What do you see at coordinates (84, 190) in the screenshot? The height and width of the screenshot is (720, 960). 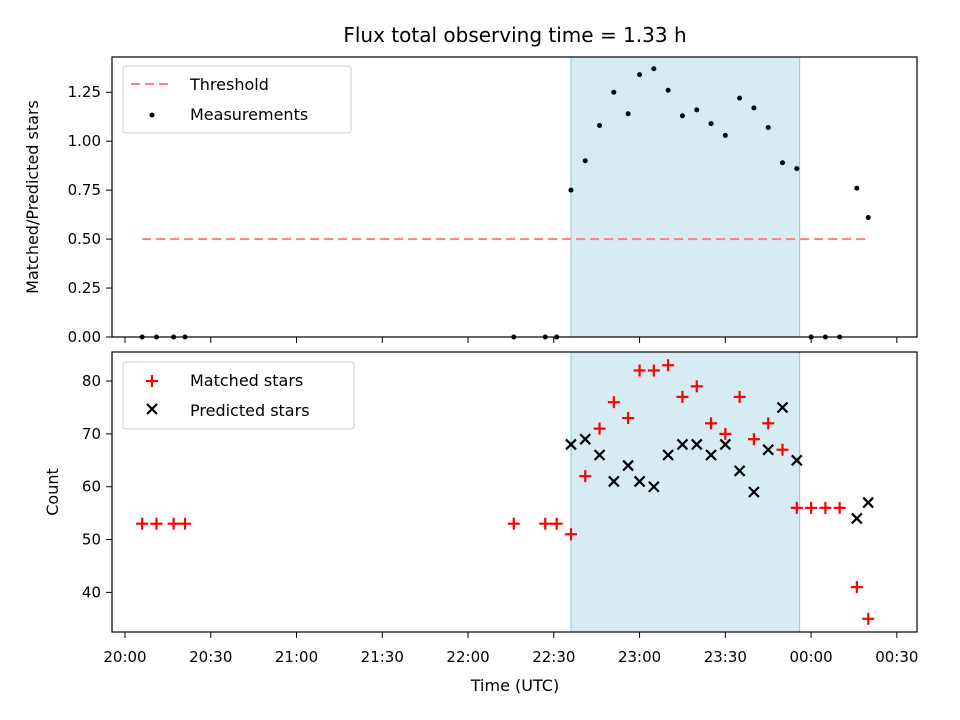 I see `y-tick-label: 0.75` at bounding box center [84, 190].